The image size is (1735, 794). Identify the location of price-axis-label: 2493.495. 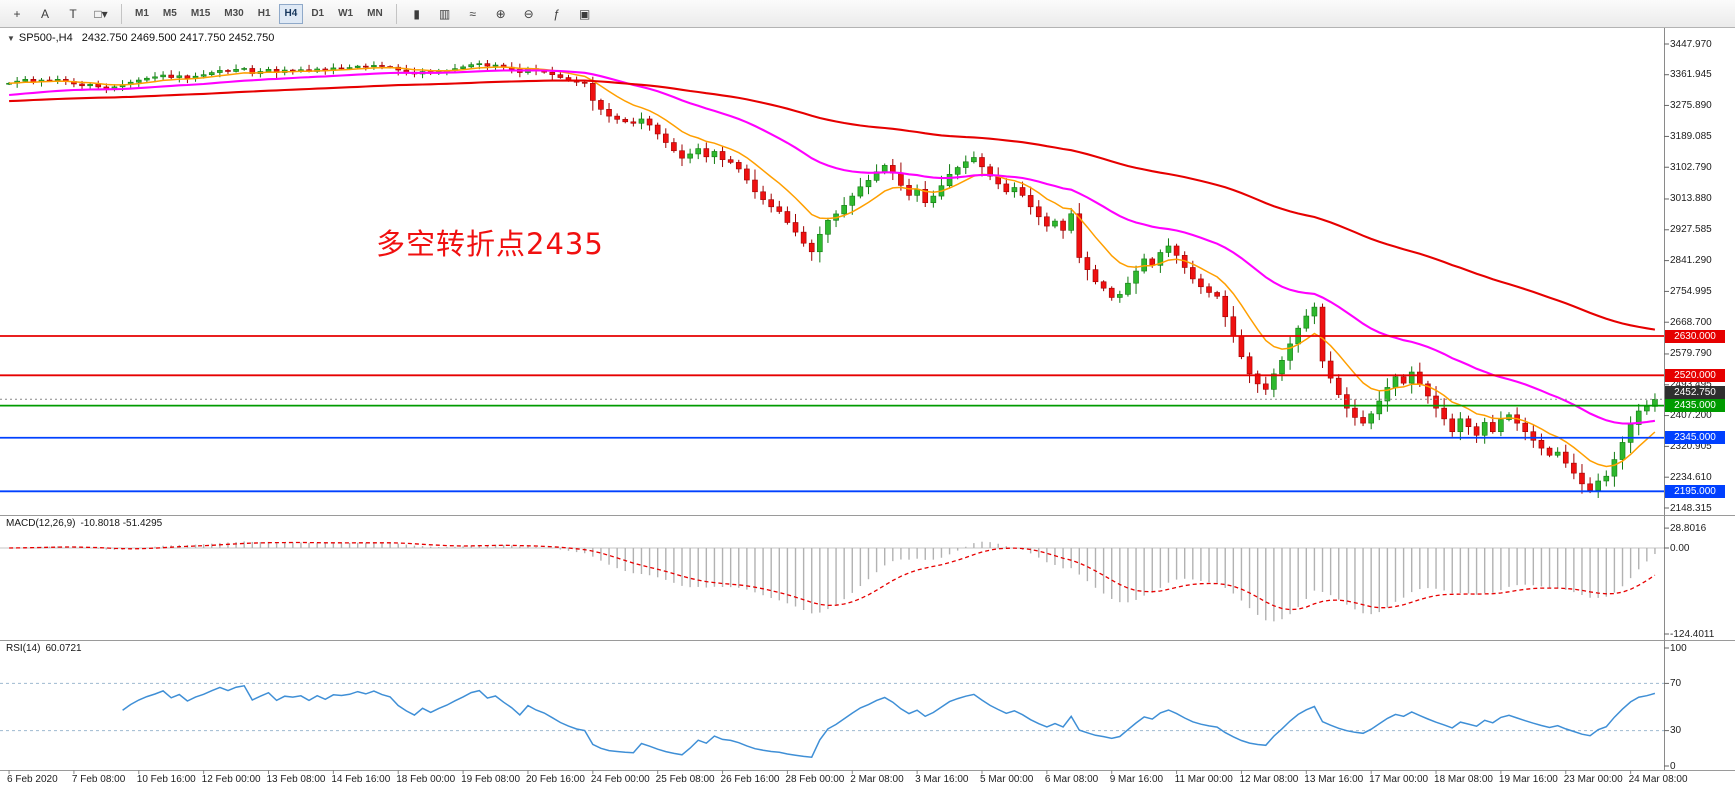
(1691, 385).